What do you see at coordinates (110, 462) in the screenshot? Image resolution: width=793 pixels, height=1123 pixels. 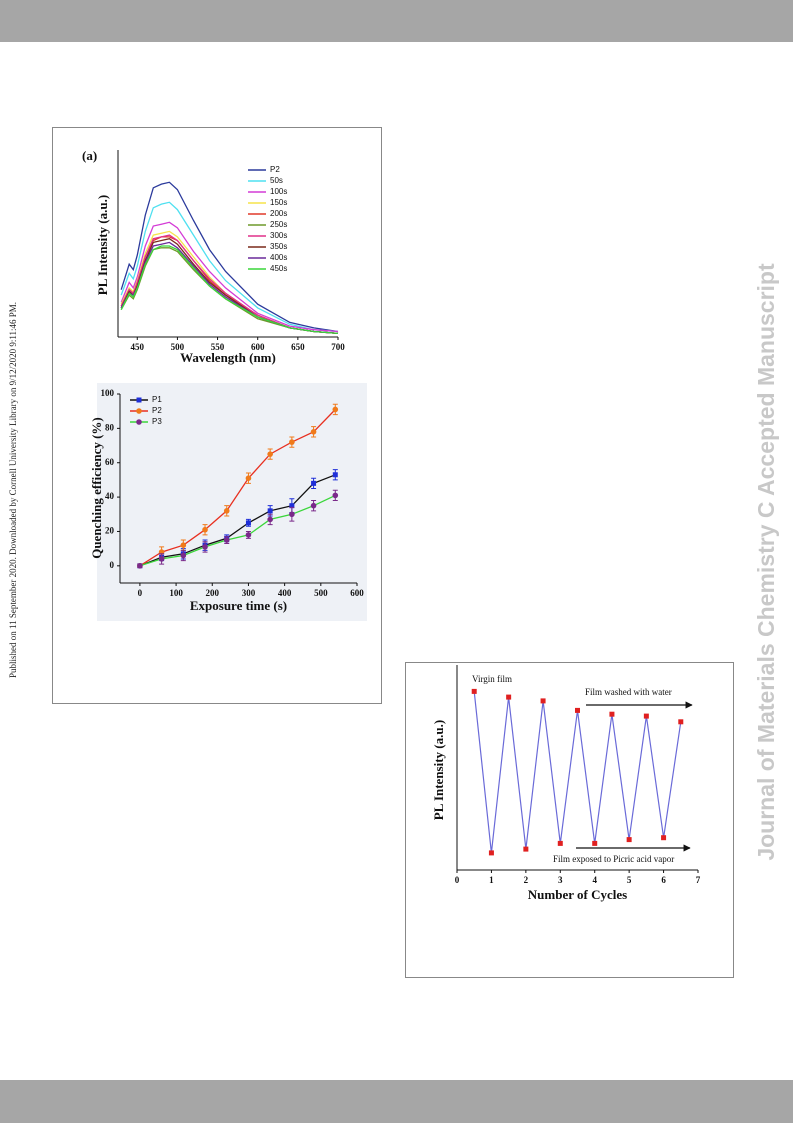 I see `y-tick-label: 60` at bounding box center [110, 462].